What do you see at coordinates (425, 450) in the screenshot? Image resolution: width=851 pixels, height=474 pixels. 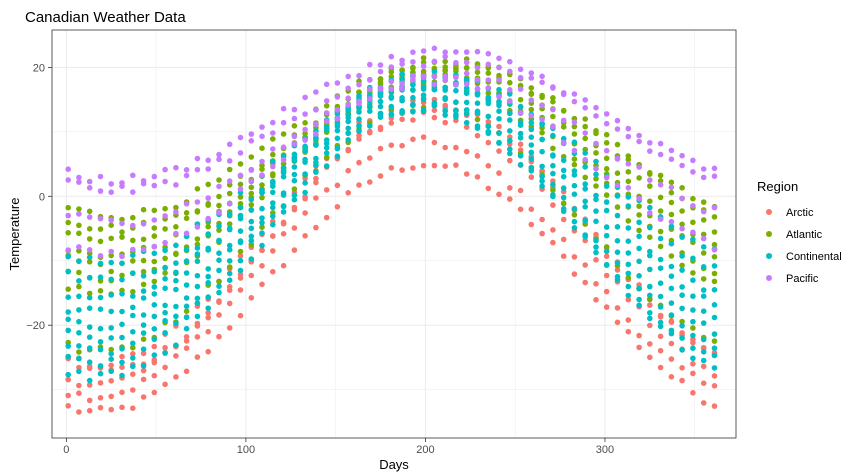 I see `x-tick-label: 200` at bounding box center [425, 450].